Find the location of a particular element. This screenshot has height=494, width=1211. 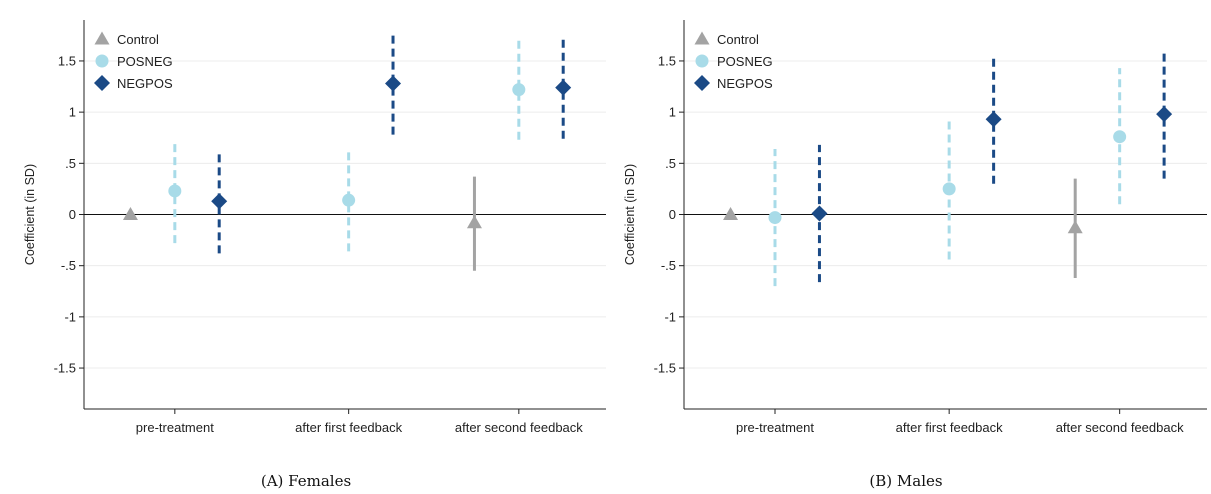

panel-caption: (A) Females is located at coordinates (306, 481).